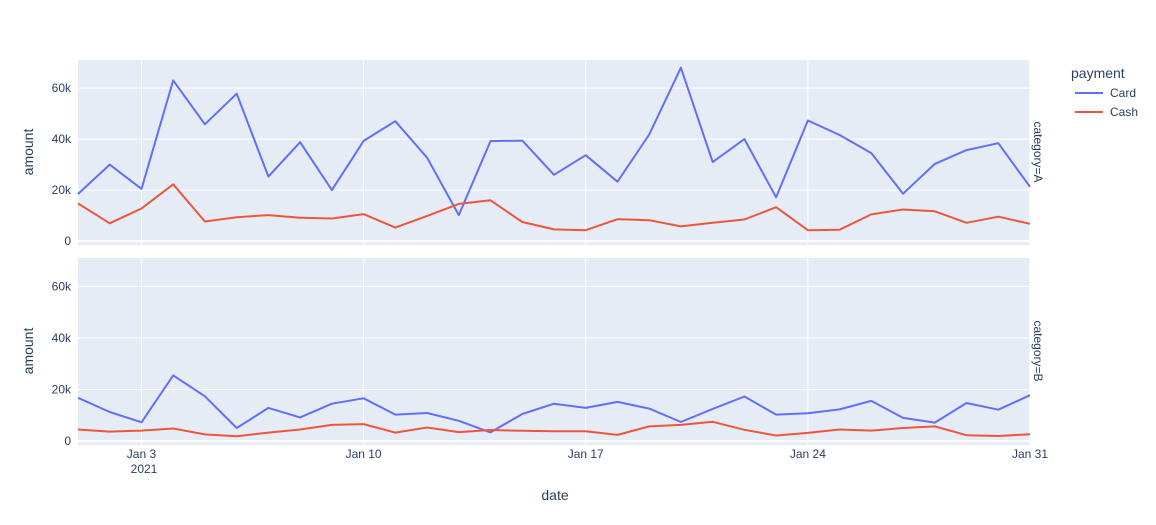 The height and width of the screenshot is (525, 1156). I want to click on x-tick-label: Jan 3, so click(142, 454).